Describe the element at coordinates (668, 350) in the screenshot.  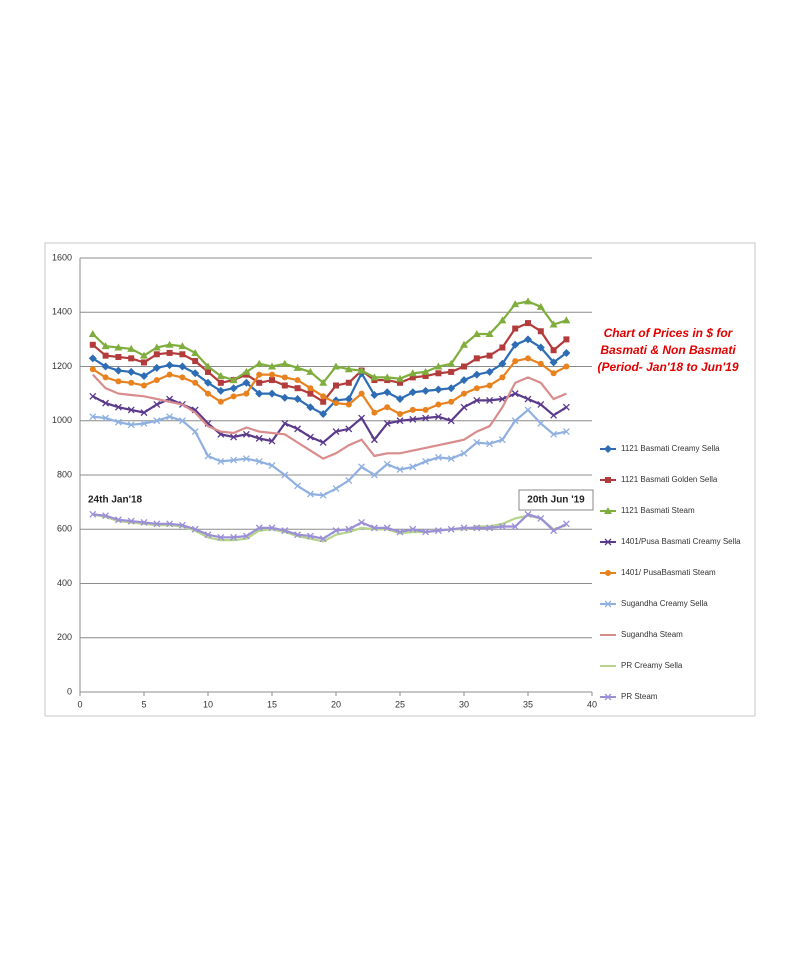
I see `chart-title: Basmati & Non Basmati` at that location.